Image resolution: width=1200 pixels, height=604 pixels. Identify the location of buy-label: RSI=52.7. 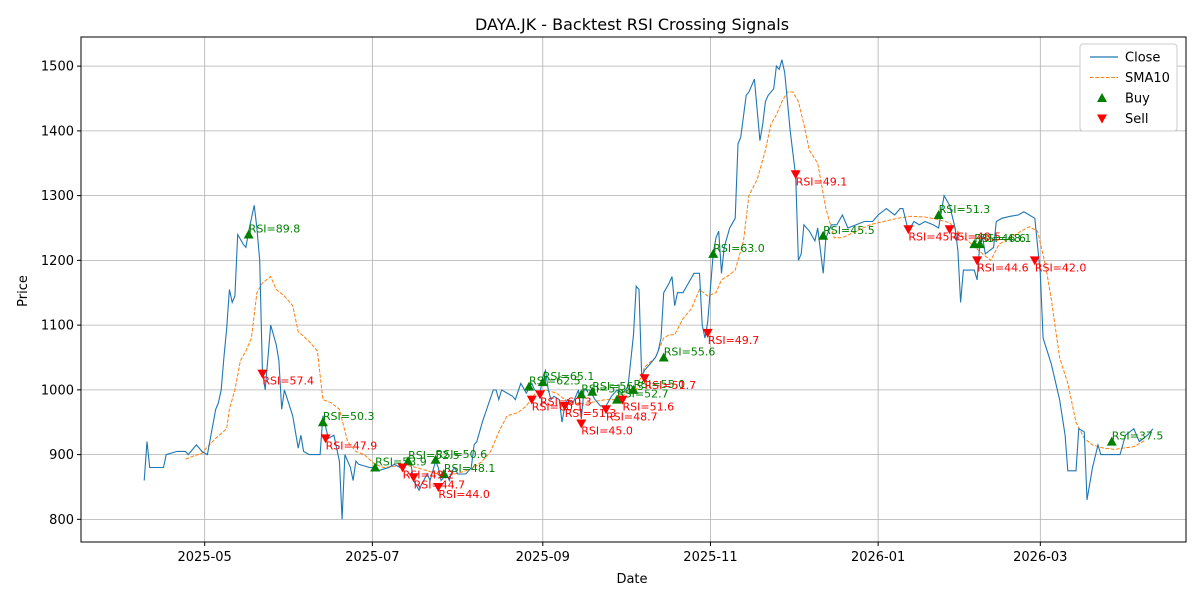
(643, 394).